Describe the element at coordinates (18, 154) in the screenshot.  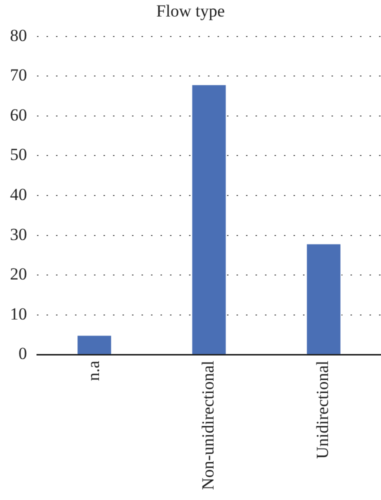
I see `y-tick-label: 50` at that location.